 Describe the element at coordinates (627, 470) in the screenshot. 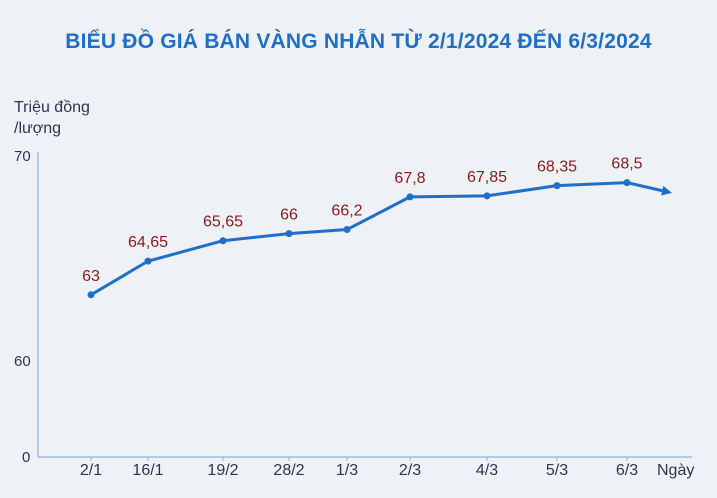

I see `x-tick-label: 6/3` at that location.